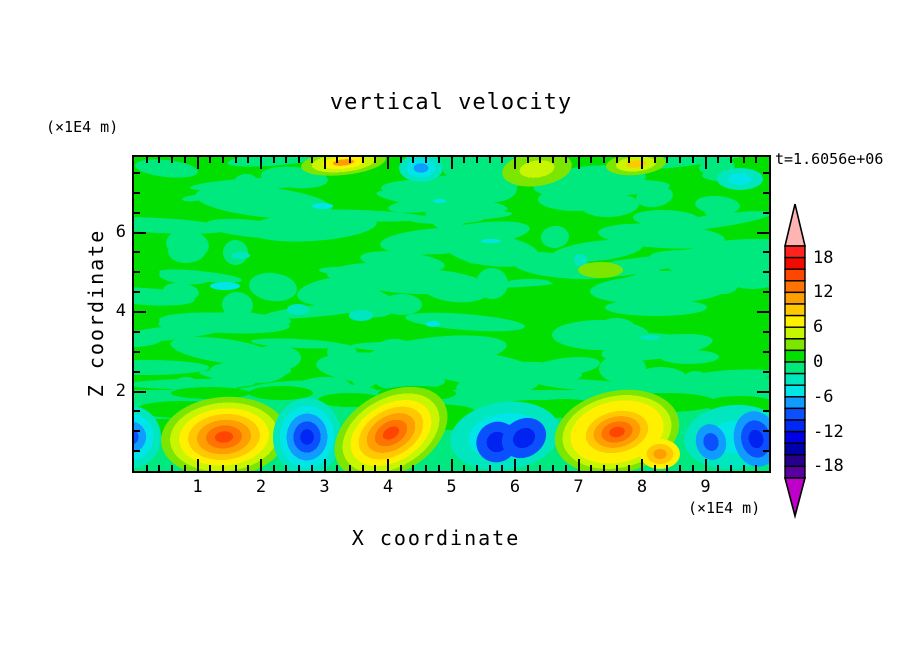  I want to click on colorbar-tick-label: -6, so click(823, 396).